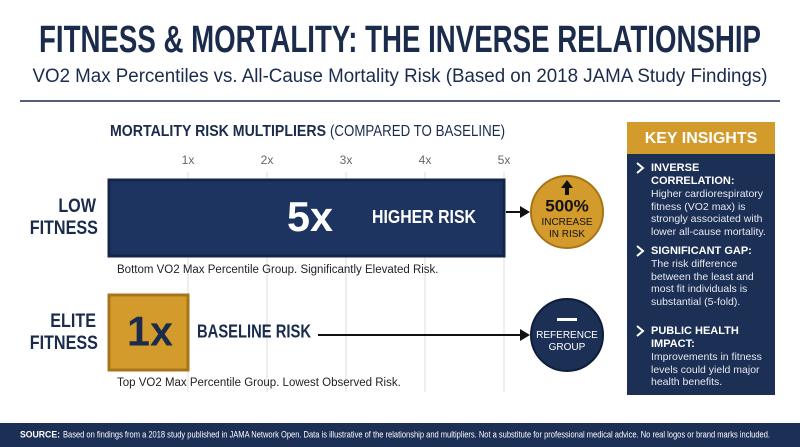  What do you see at coordinates (63, 217) in the screenshot?
I see `category-label: LOW FITNESS` at bounding box center [63, 217].